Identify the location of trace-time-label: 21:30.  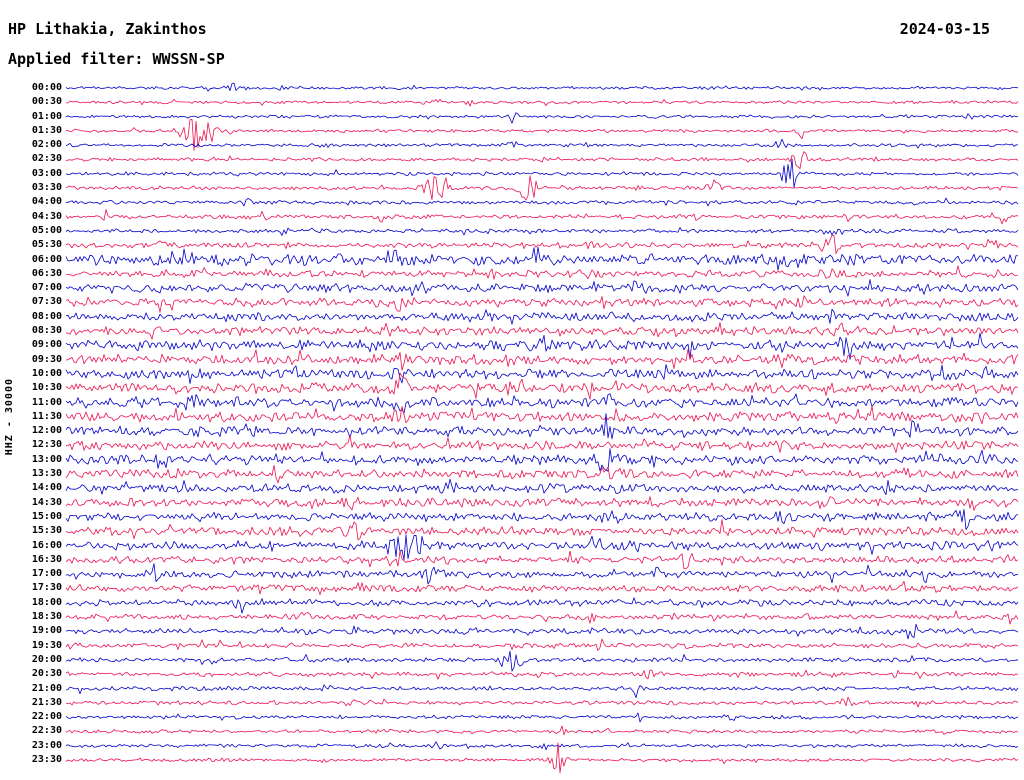
(46, 702).